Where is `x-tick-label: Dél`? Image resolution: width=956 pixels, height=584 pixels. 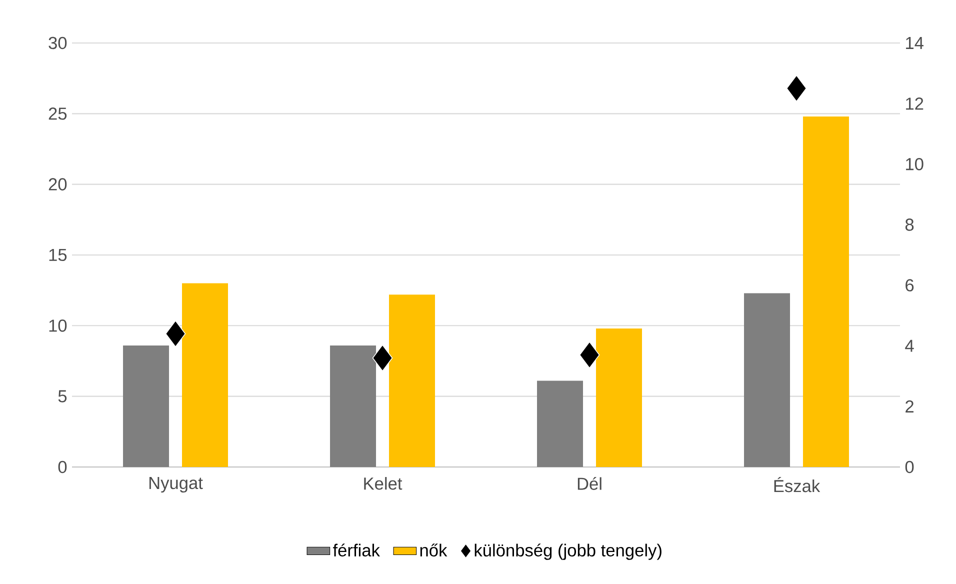
x-tick-label: Dél is located at coordinates (590, 483).